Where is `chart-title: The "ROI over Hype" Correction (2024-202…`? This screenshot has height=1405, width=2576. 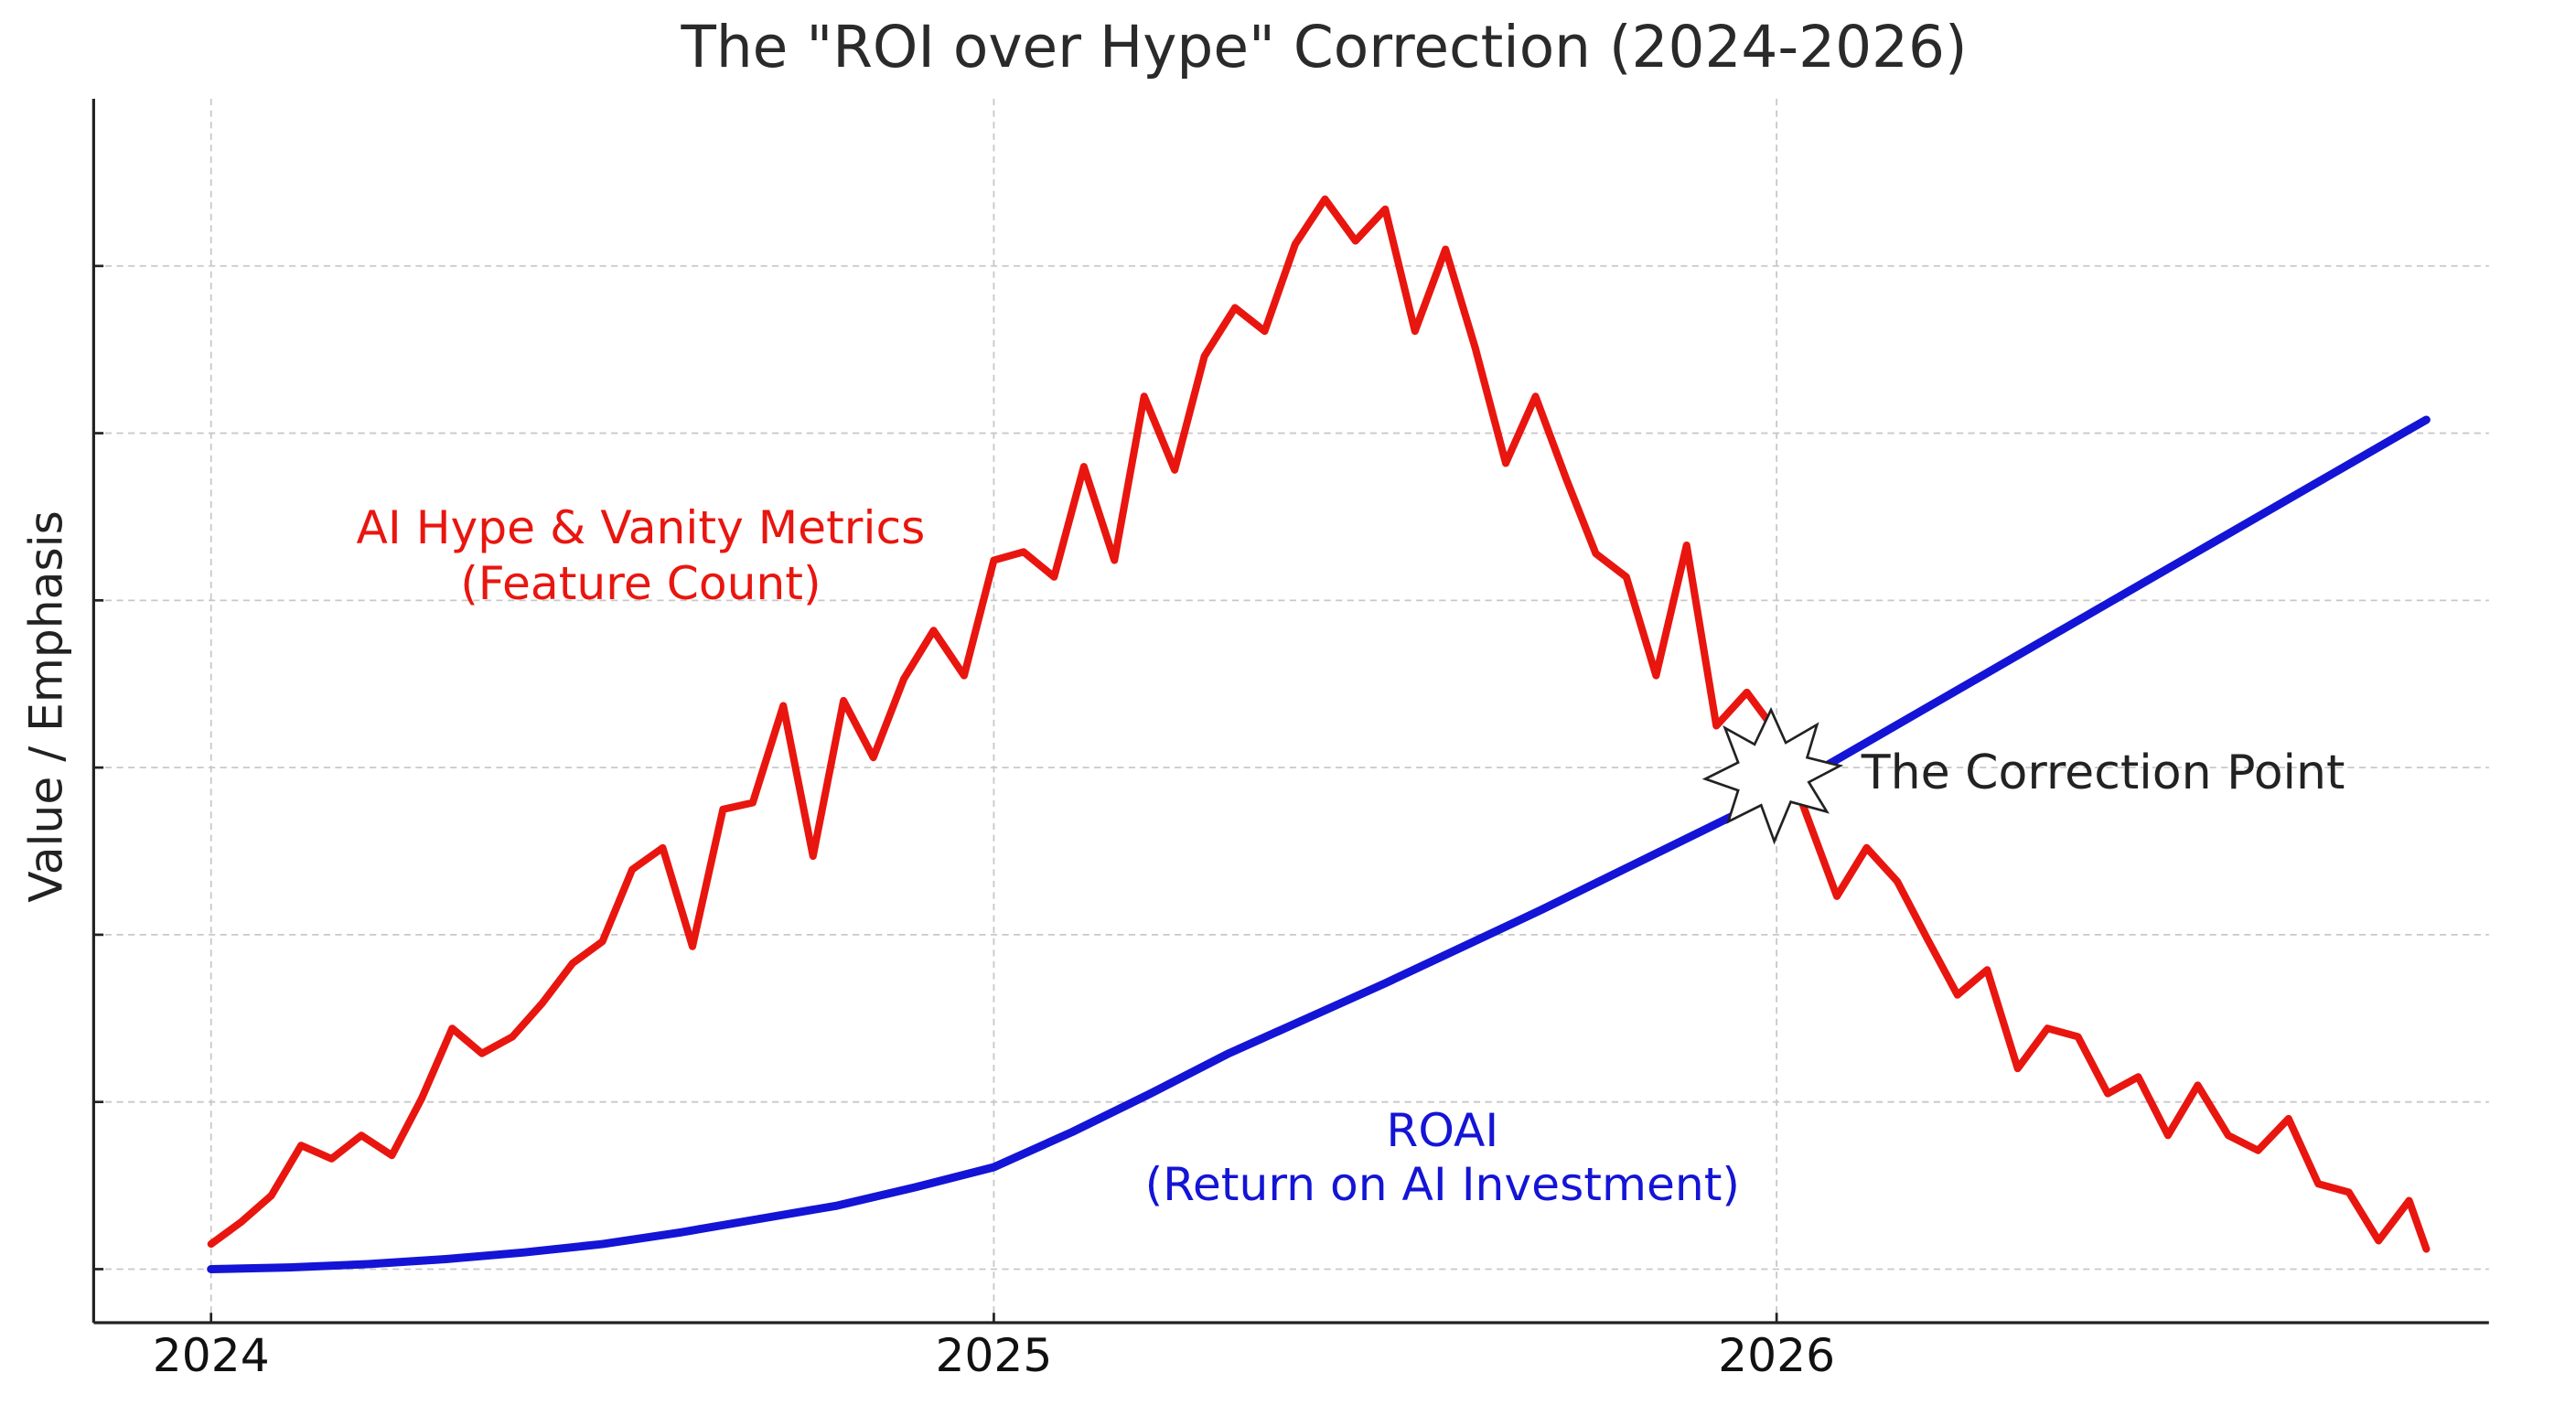
chart-title: The "ROI over Hype" Correction (2024-202… is located at coordinates (1324, 47).